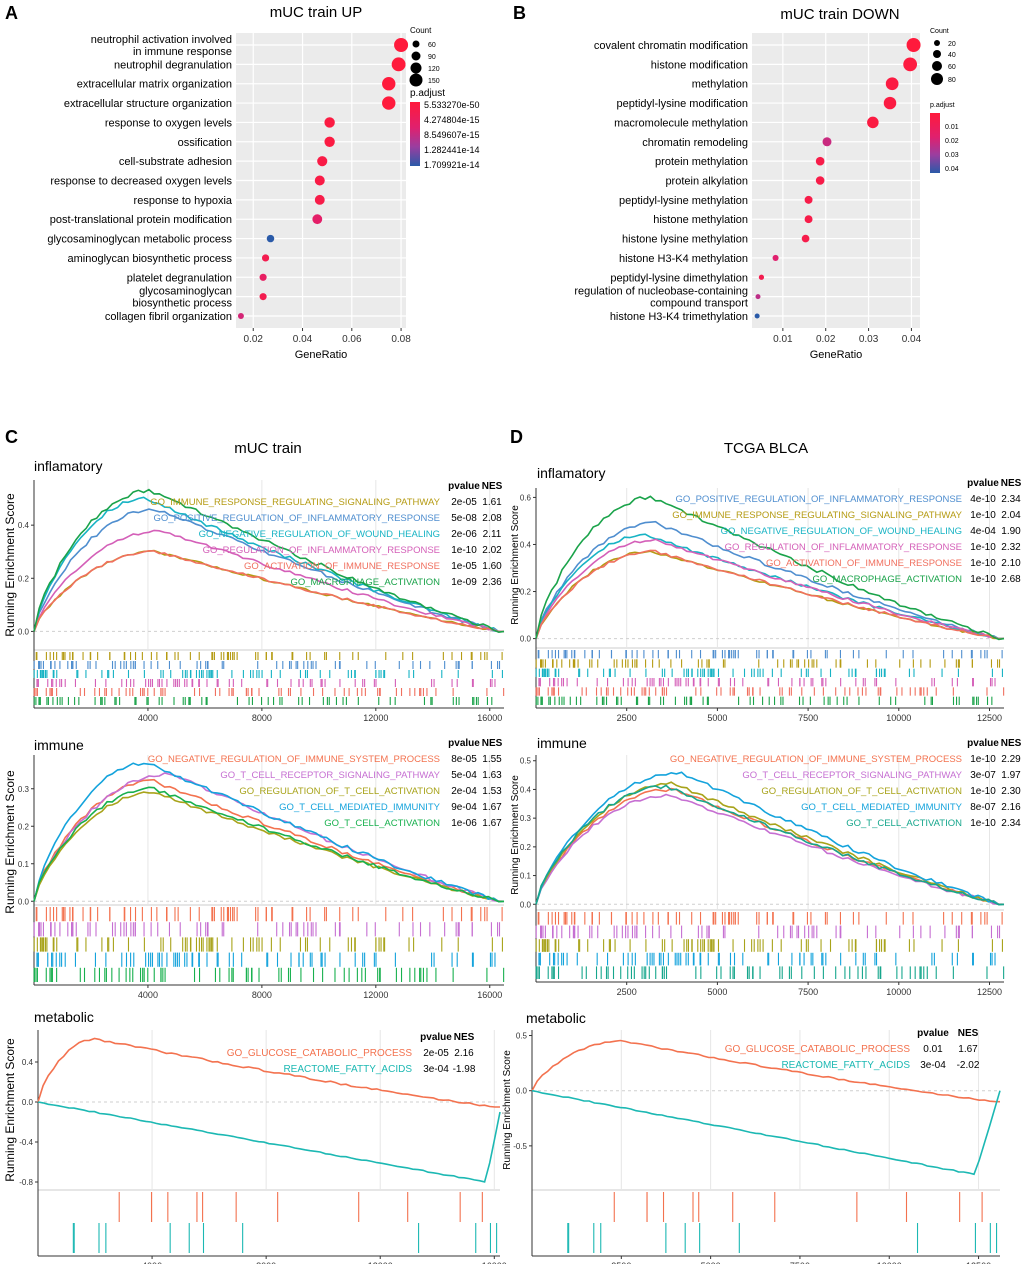  I want to click on series-pvalue: 5e-08, so click(464, 518).